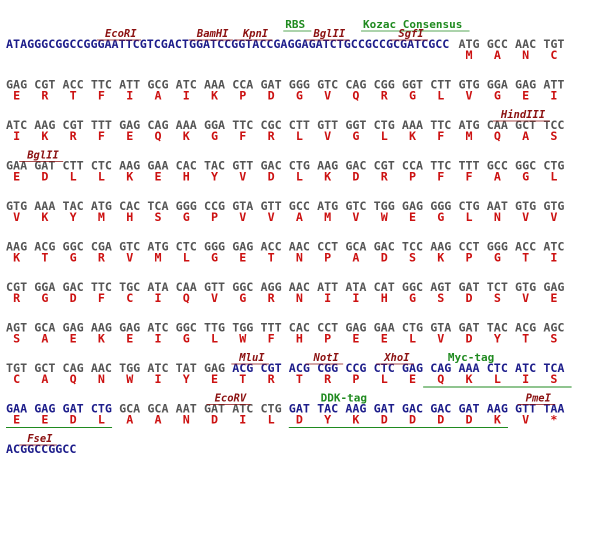 The height and width of the screenshot is (533, 600). What do you see at coordinates (214, 125) in the screenshot?
I see `codon: GGA` at bounding box center [214, 125].